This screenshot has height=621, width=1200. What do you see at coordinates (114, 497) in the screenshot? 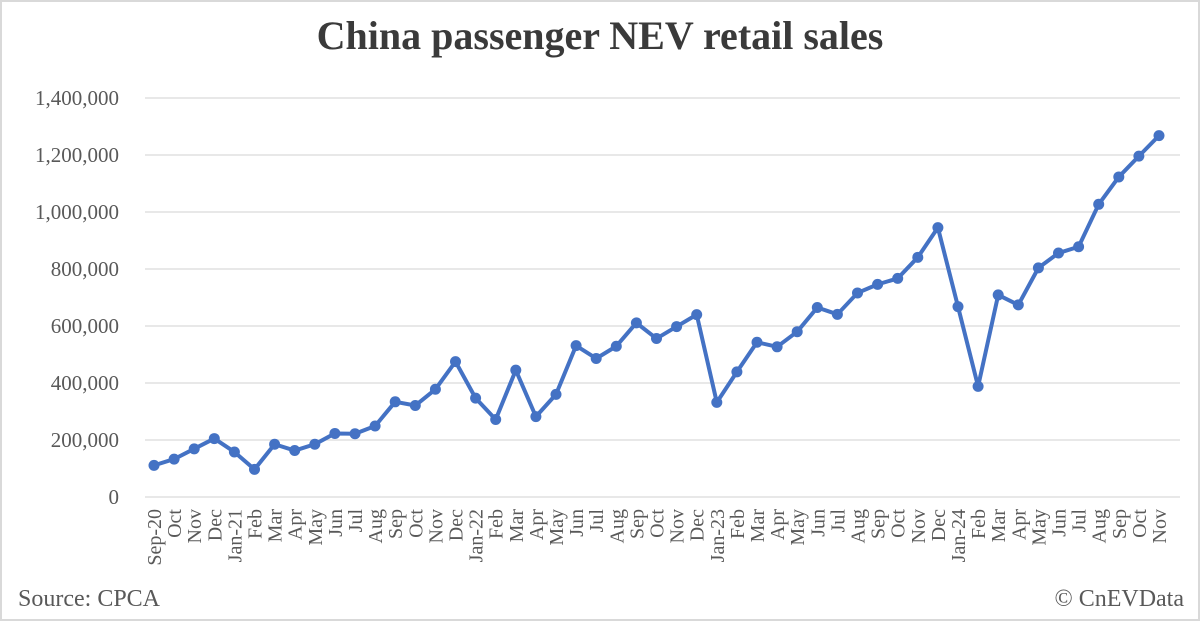
I see `y-axis-tick-label: 0` at bounding box center [114, 497].